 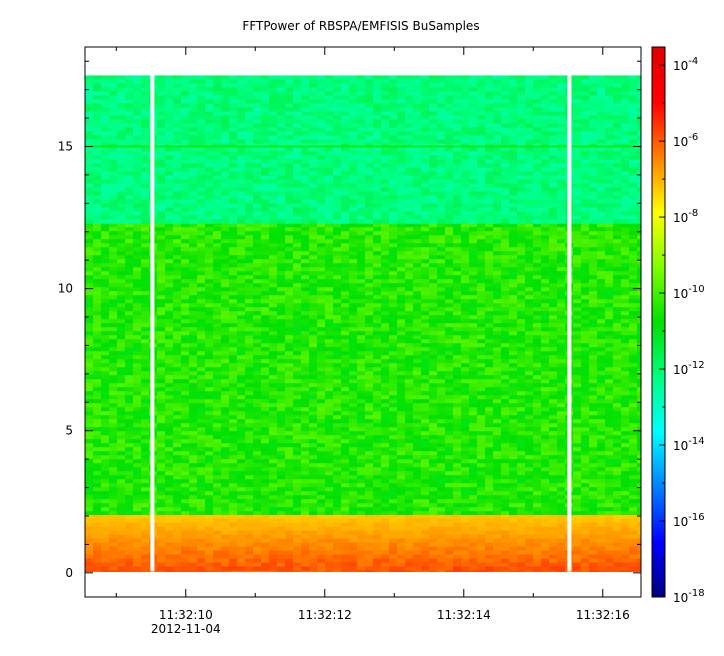 What do you see at coordinates (689, 596) in the screenshot?
I see `colorbar-tick-label: 10⁻¹⁸` at bounding box center [689, 596].